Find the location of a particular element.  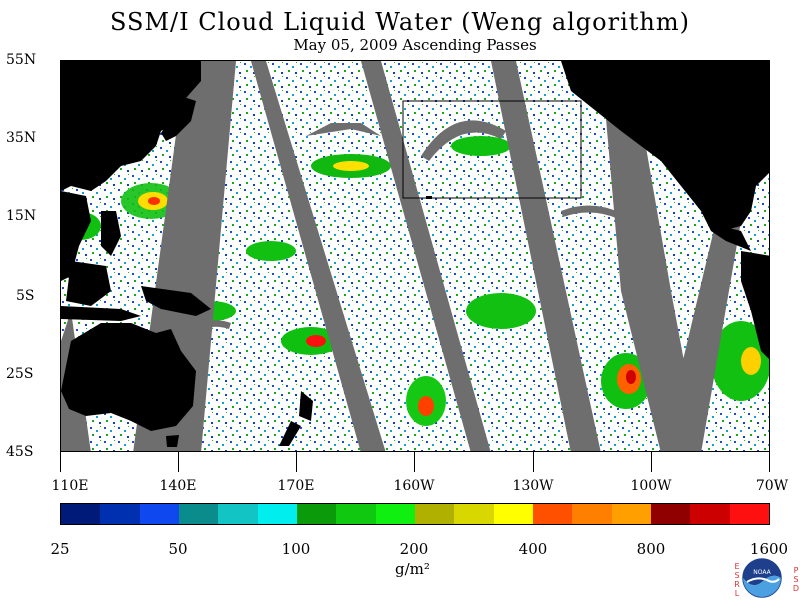

lon-label-100w: 100W is located at coordinates (651, 486).